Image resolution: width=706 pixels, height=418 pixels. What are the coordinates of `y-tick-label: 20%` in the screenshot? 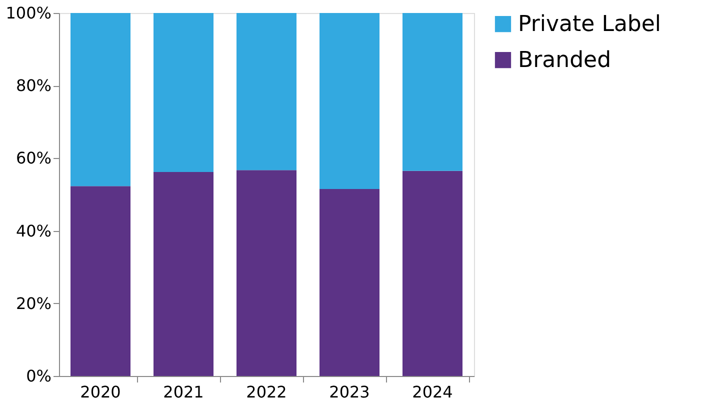 It's located at (34, 303).